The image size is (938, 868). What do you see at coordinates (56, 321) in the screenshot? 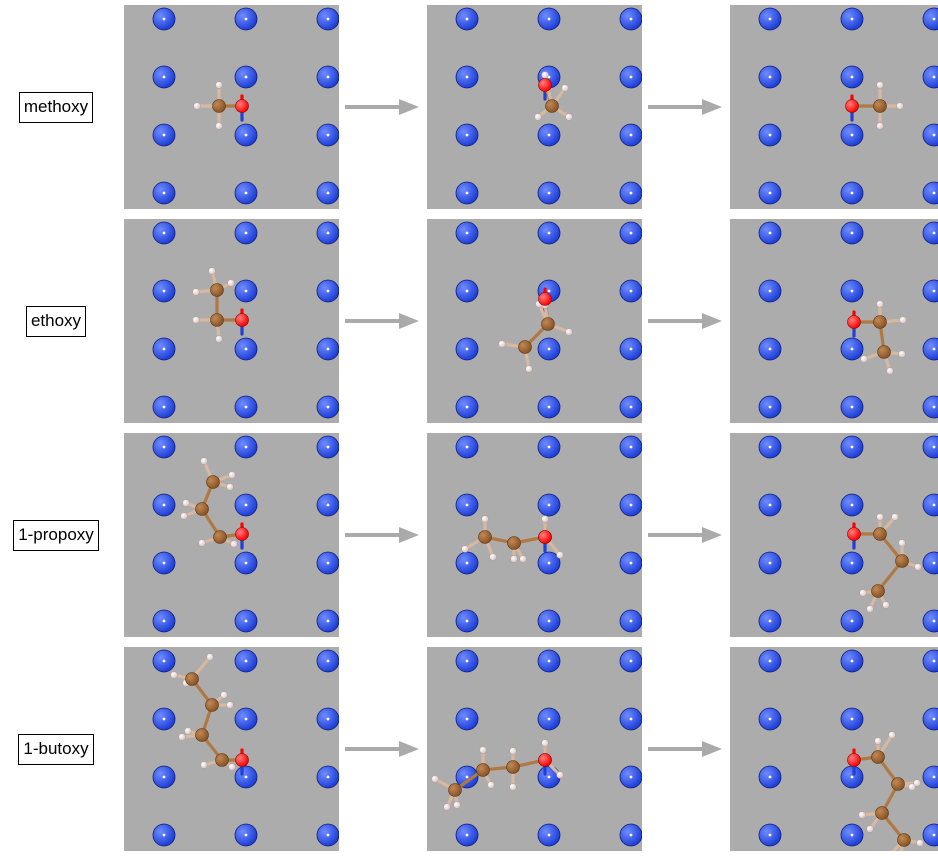
I see `species-label-box: ethoxy` at bounding box center [56, 321].